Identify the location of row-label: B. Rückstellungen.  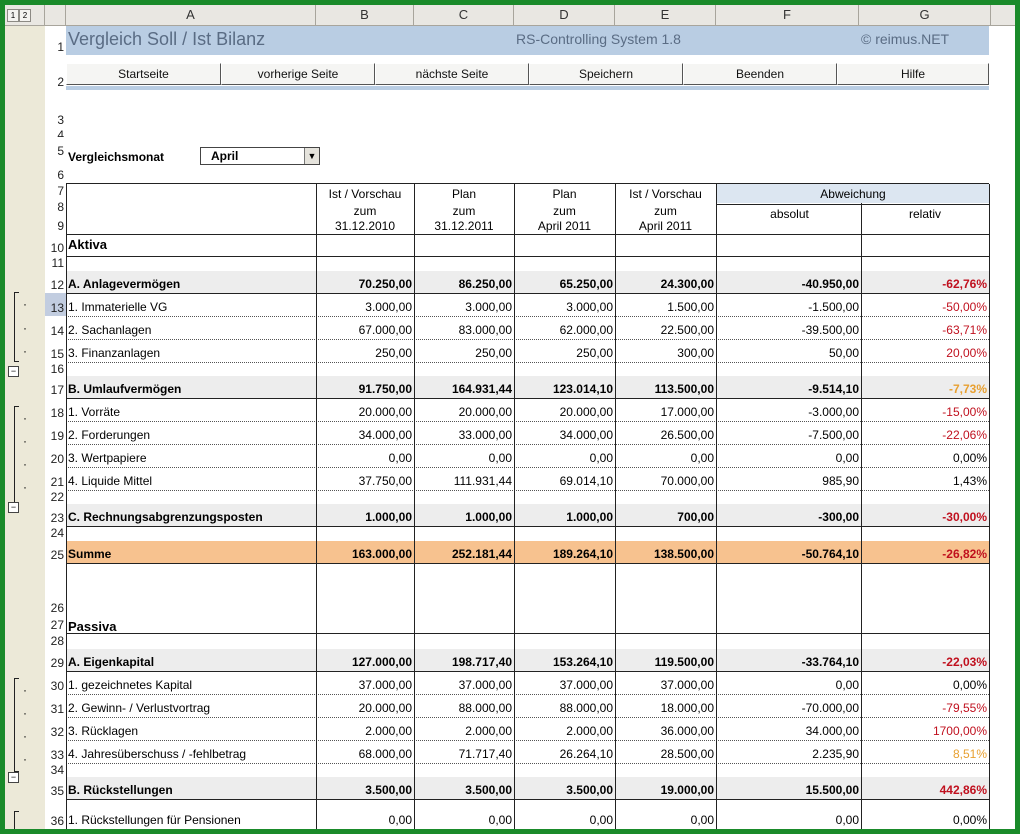
(120, 790).